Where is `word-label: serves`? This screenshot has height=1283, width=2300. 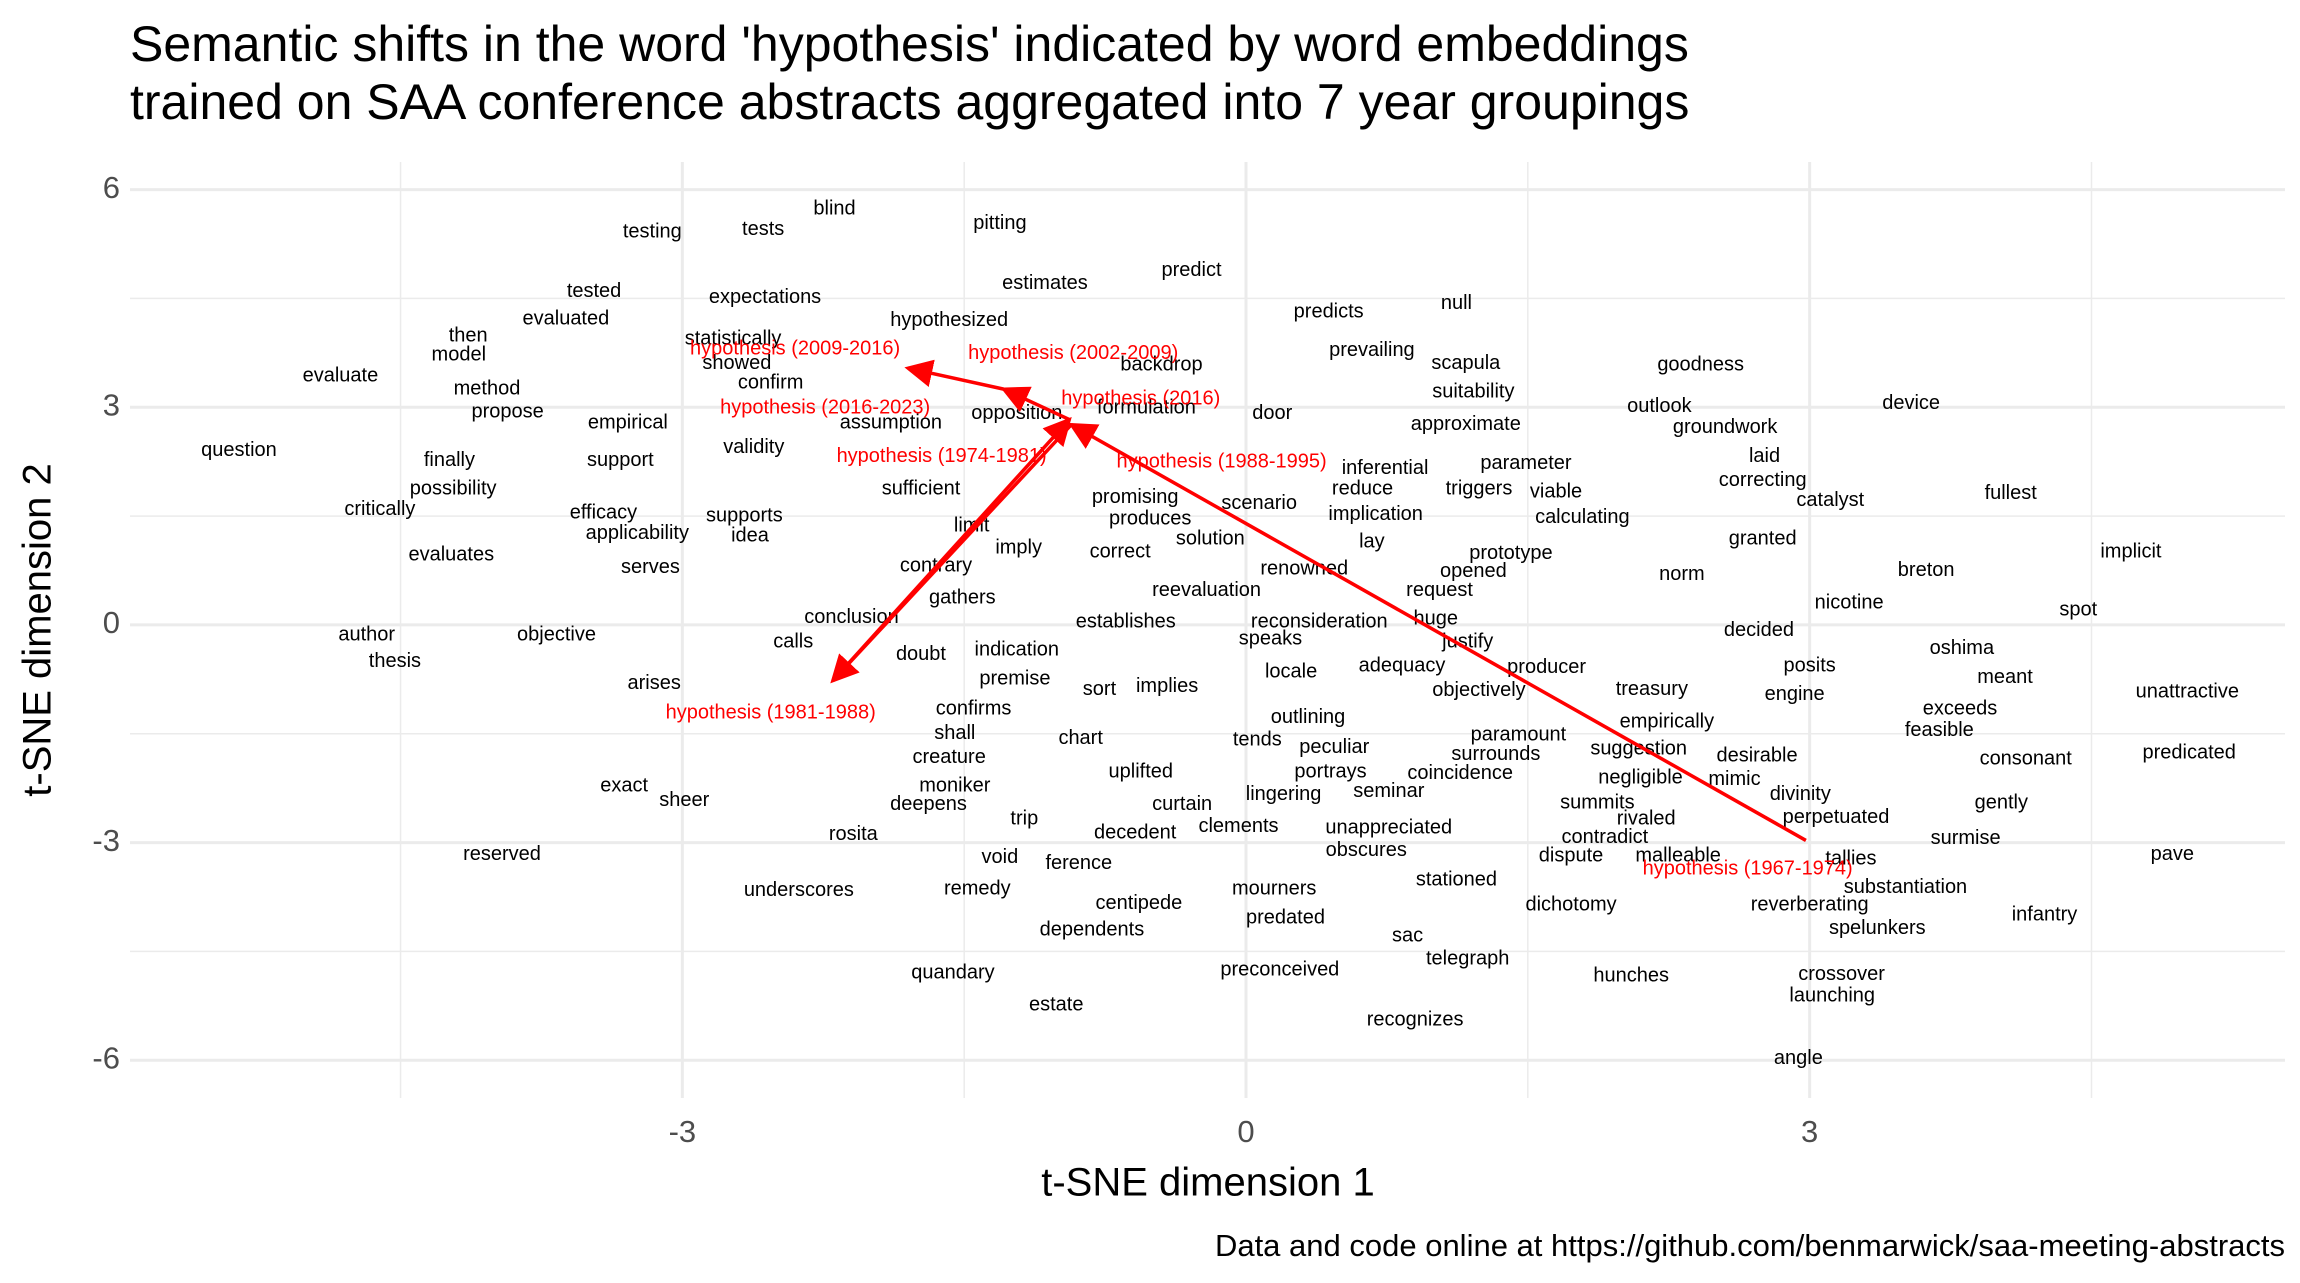
word-label: serves is located at coordinates (650, 567).